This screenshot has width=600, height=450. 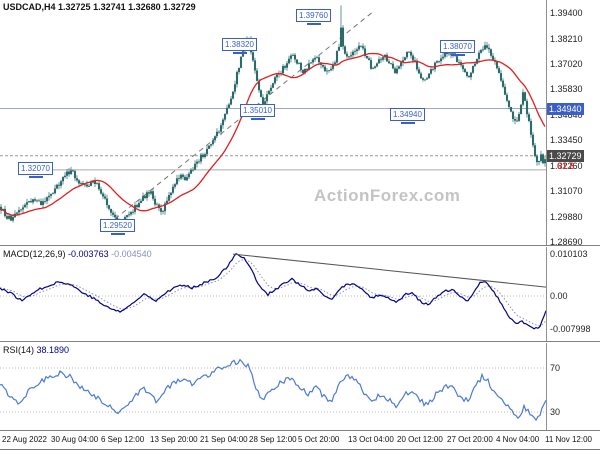 What do you see at coordinates (371, 439) in the screenshot?
I see `x-axis-label: 13 Oct 04:00` at bounding box center [371, 439].